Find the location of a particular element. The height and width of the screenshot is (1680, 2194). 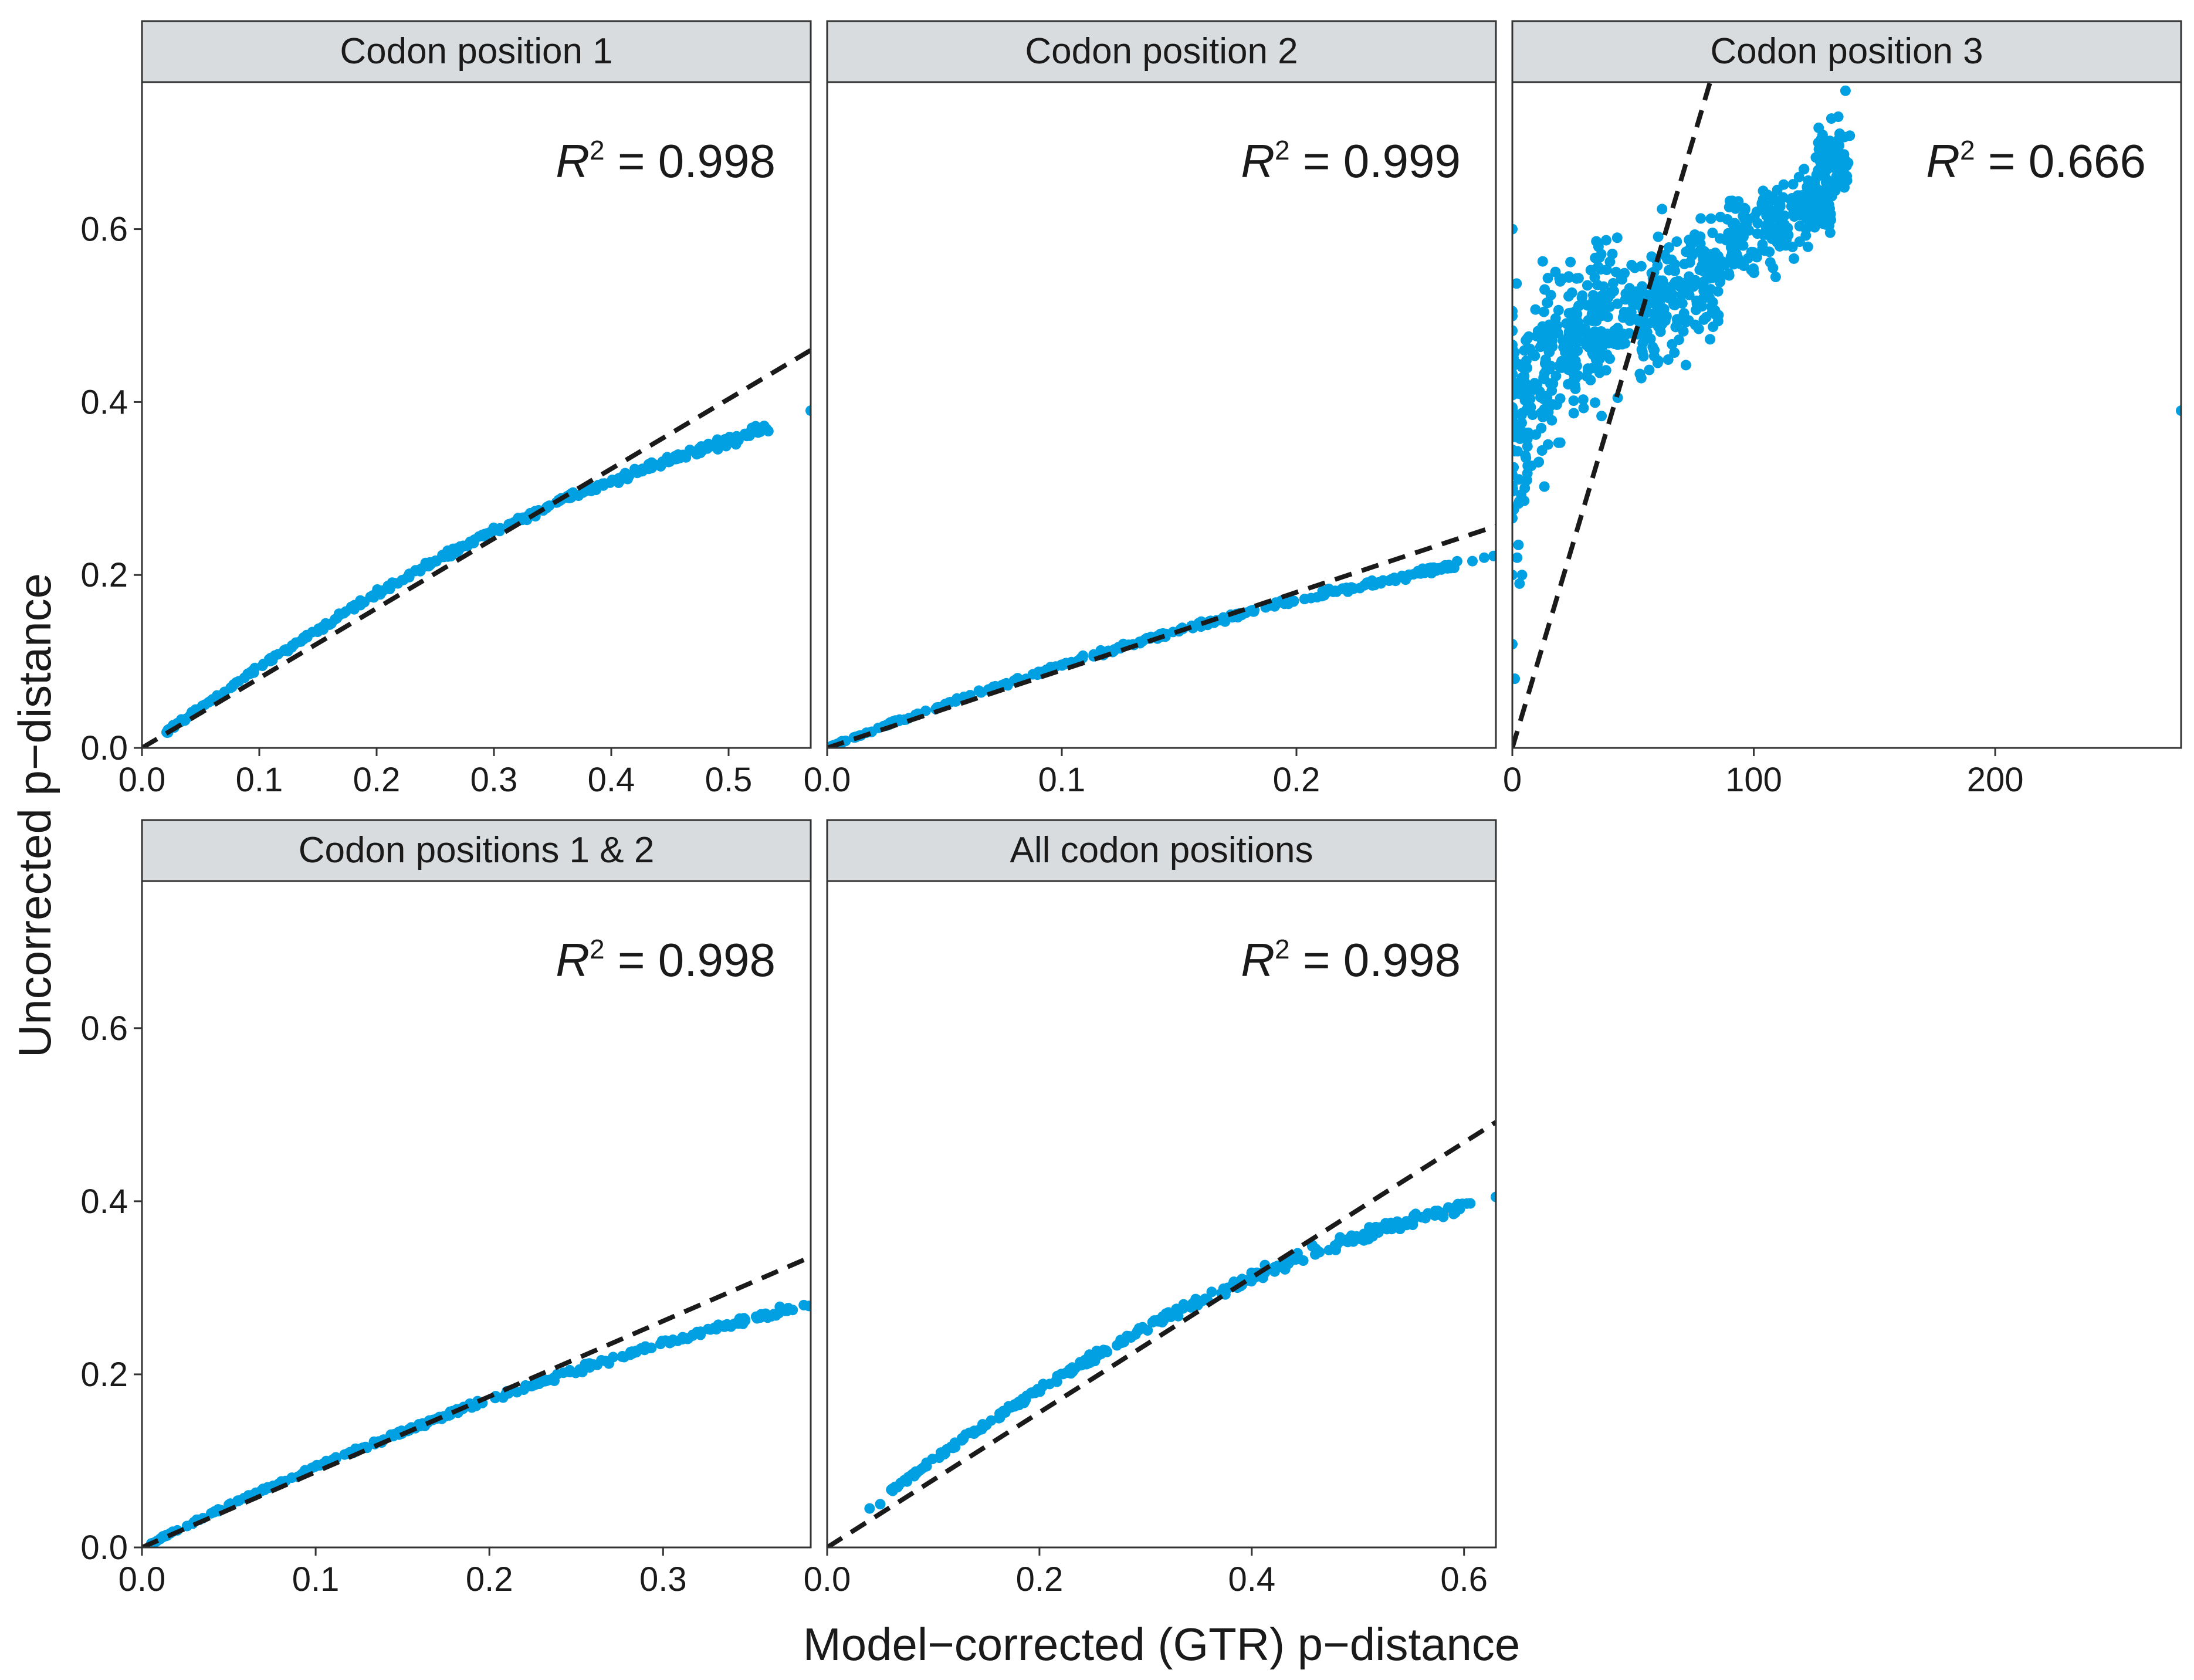

strip-background is located at coordinates (1162, 850).